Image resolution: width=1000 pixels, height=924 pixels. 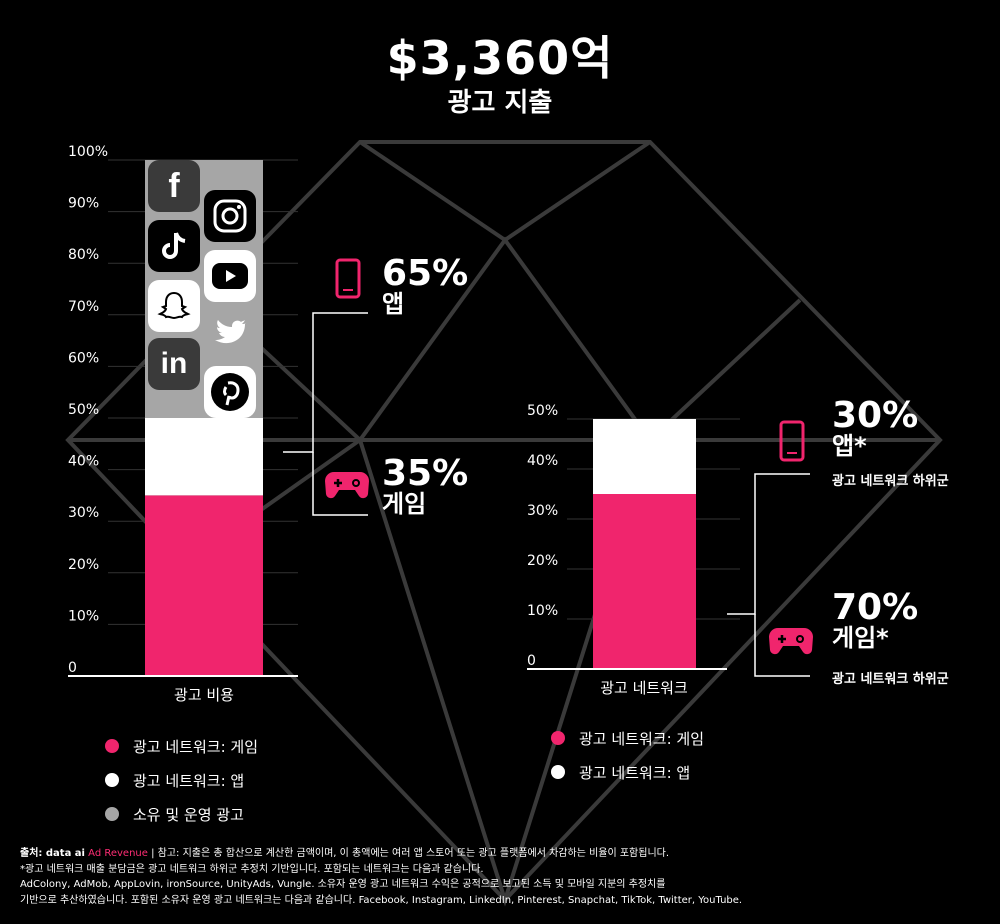 What do you see at coordinates (230, 392) in the screenshot?
I see `pinterest-icon` at bounding box center [230, 392].